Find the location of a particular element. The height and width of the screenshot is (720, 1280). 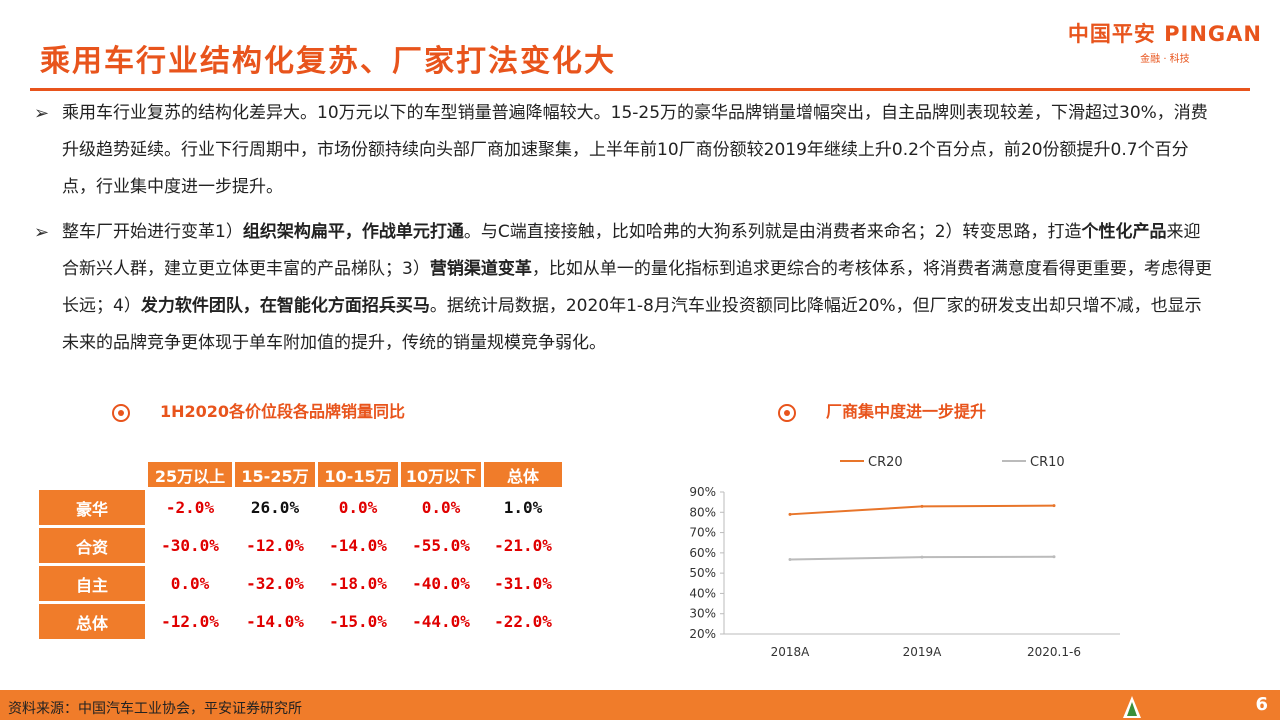

row-label: 自主 is located at coordinates (92, 583).